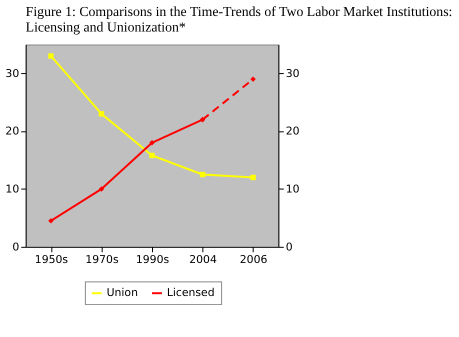  I want to click on y2-tick-label: 0, so click(289, 247).